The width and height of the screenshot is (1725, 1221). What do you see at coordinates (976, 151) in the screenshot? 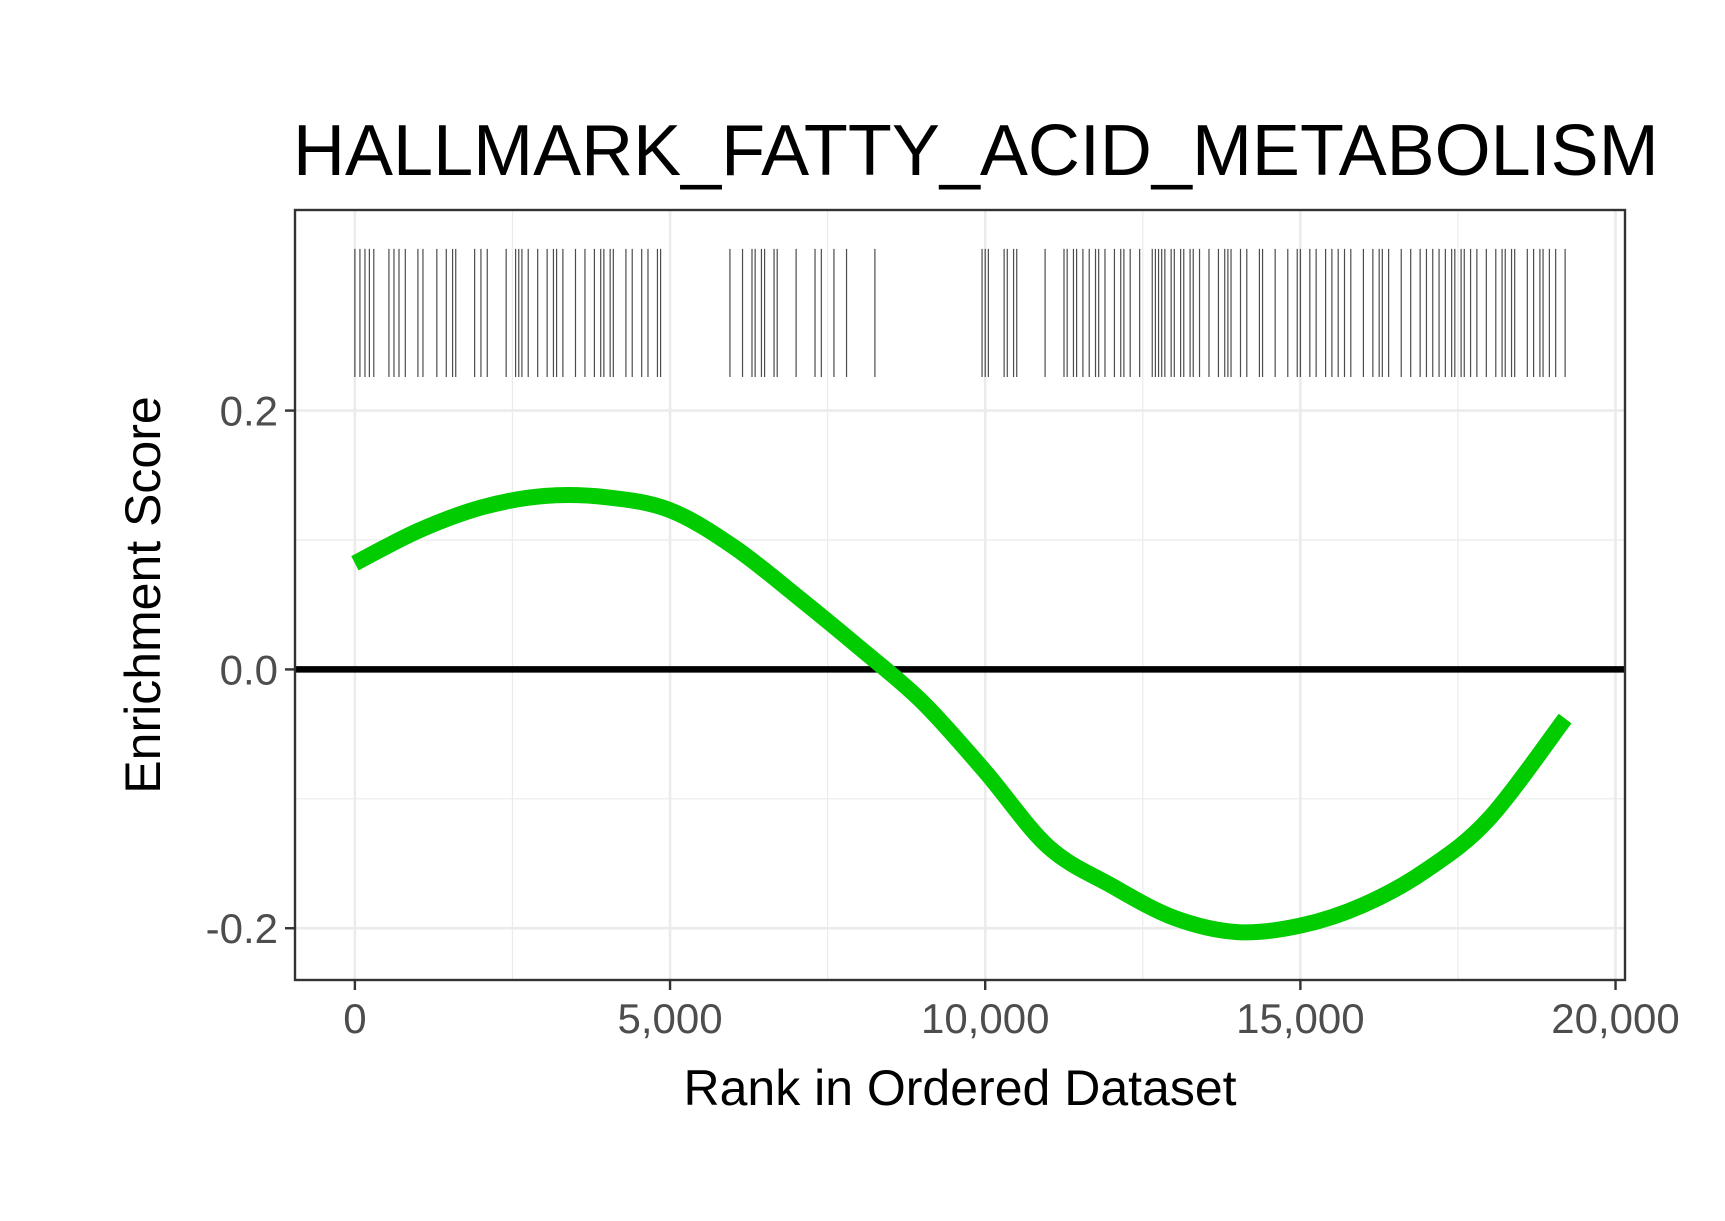
I see `chart-title: HALLMARK_FATTY_ACID_METABOLISM` at bounding box center [976, 151].